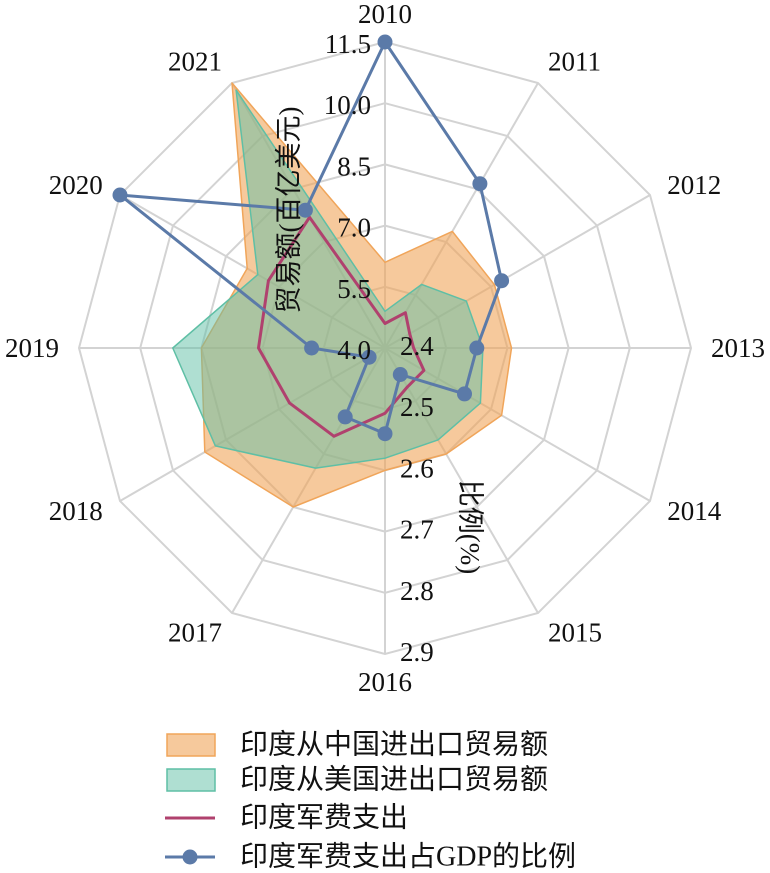 This screenshot has width=770, height=873. What do you see at coordinates (417, 530) in the screenshot?
I see `ratio-axis-tick-label: 2.7` at bounding box center [417, 530].